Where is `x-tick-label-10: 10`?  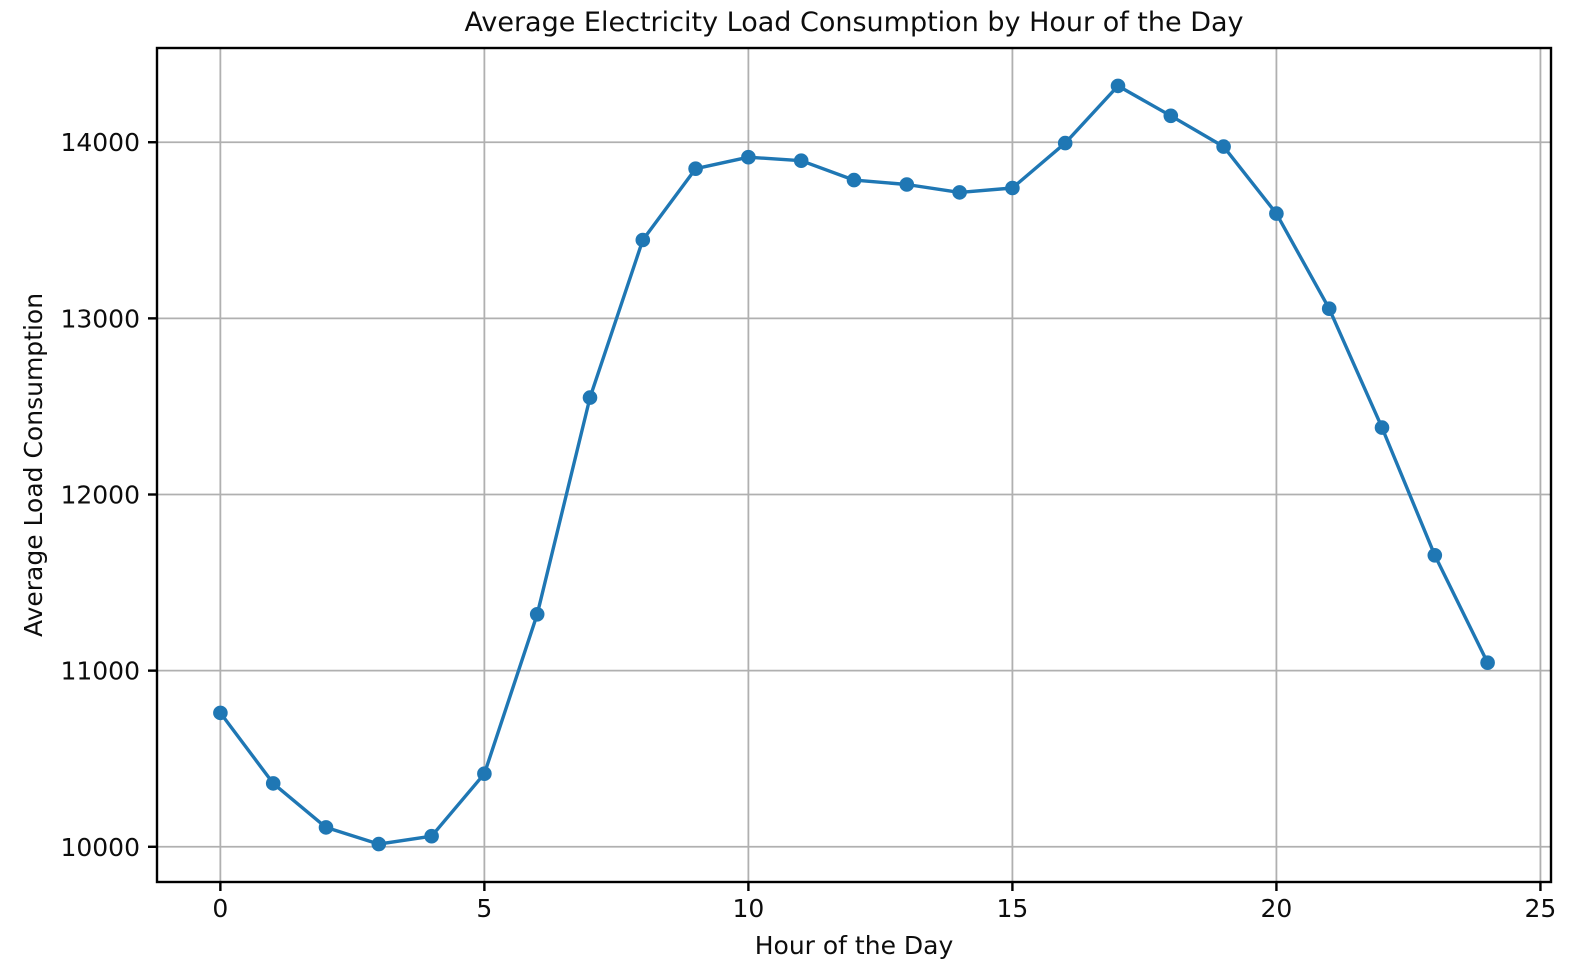
x-tick-label-10: 10 is located at coordinates (748, 908).